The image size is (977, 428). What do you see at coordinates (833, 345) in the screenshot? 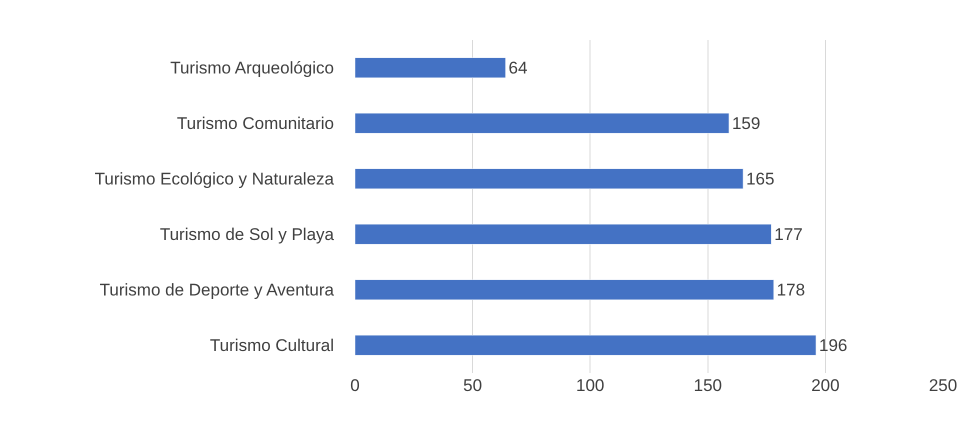
I see `data-label: 196` at bounding box center [833, 345].